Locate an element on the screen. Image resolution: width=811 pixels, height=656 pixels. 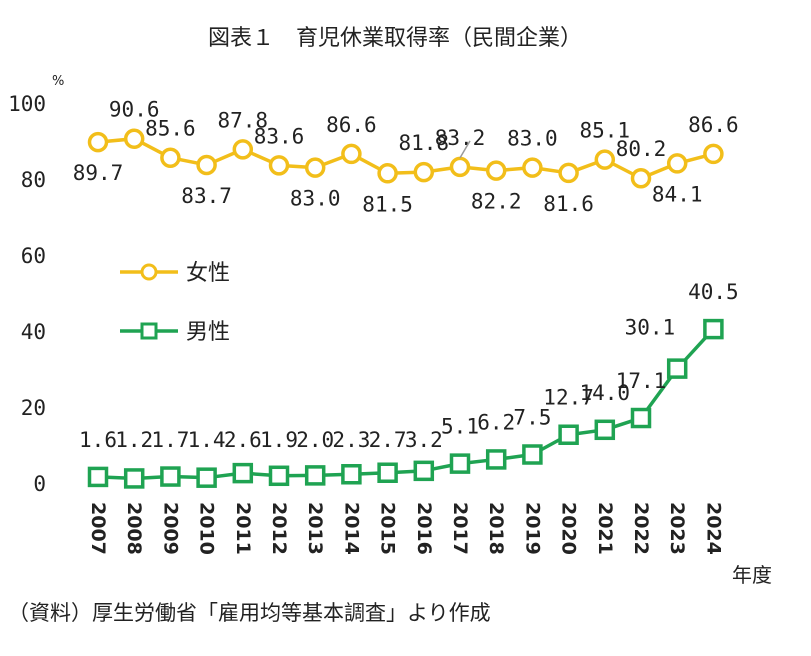
x-tick-label: 2008 is located at coordinates (134, 528).